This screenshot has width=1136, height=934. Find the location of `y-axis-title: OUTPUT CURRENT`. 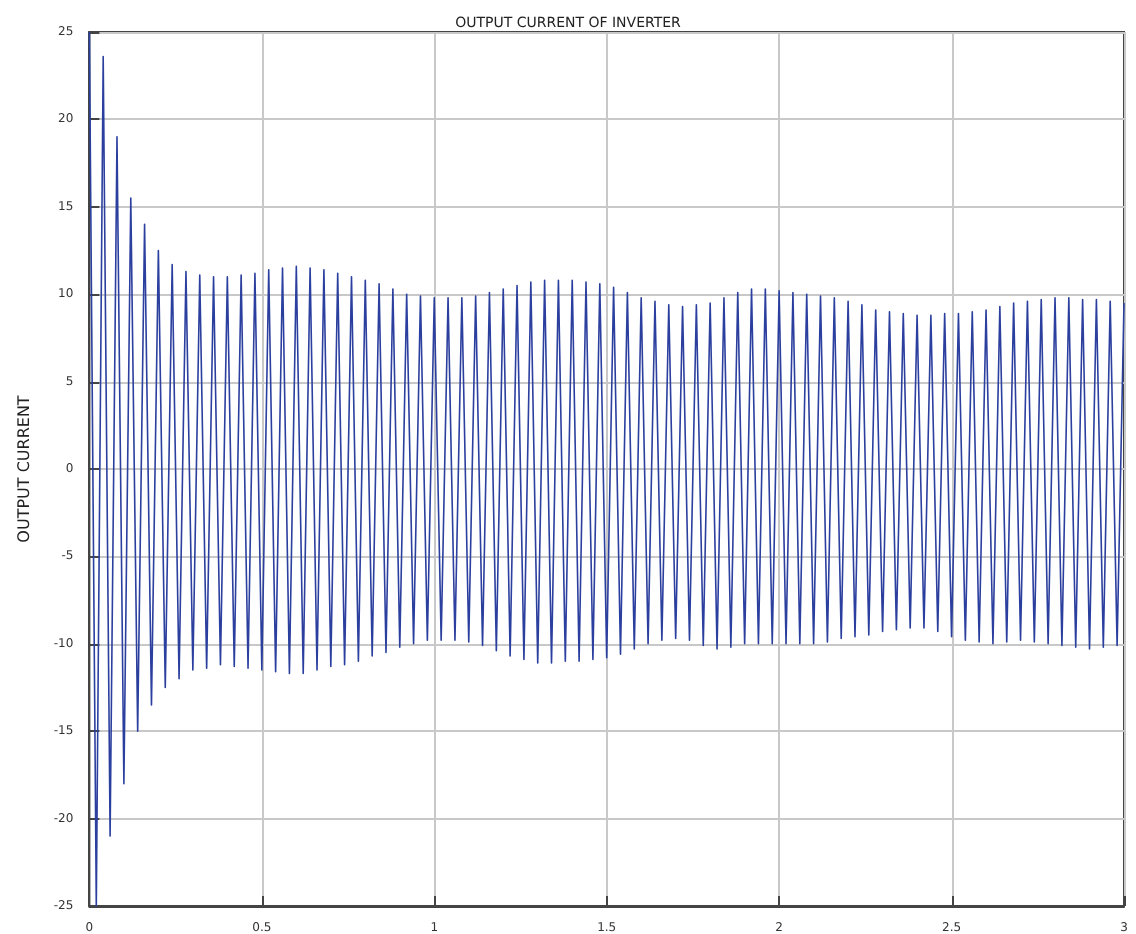

y-axis-title: OUTPUT CURRENT is located at coordinates (24, 469).